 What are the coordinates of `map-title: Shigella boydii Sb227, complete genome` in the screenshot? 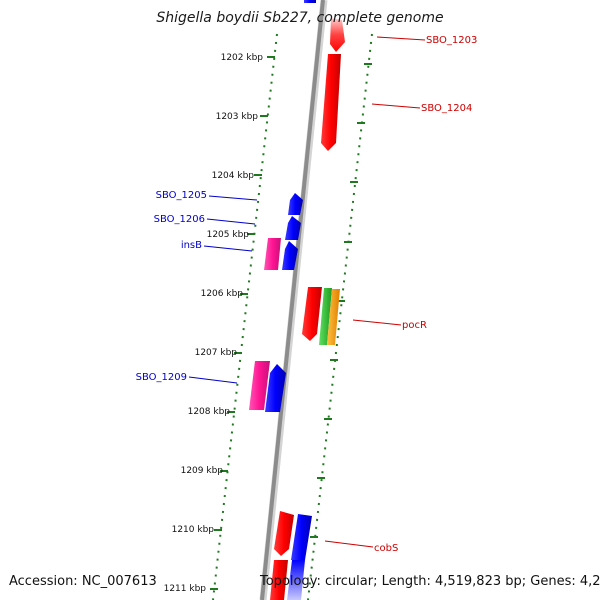 It's located at (300, 18).